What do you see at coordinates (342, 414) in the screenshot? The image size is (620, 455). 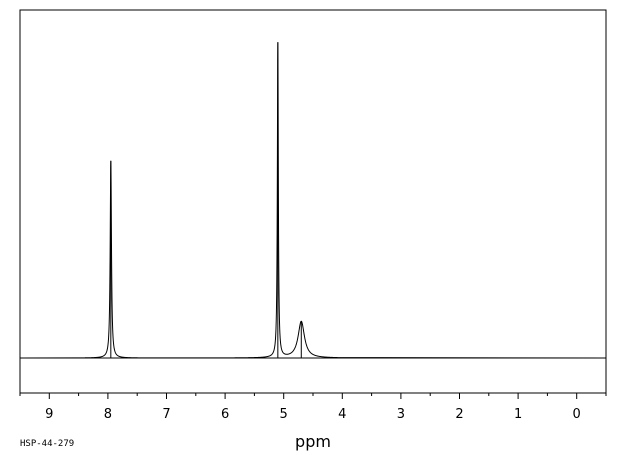 I see `x-tick-label: 4` at bounding box center [342, 414].